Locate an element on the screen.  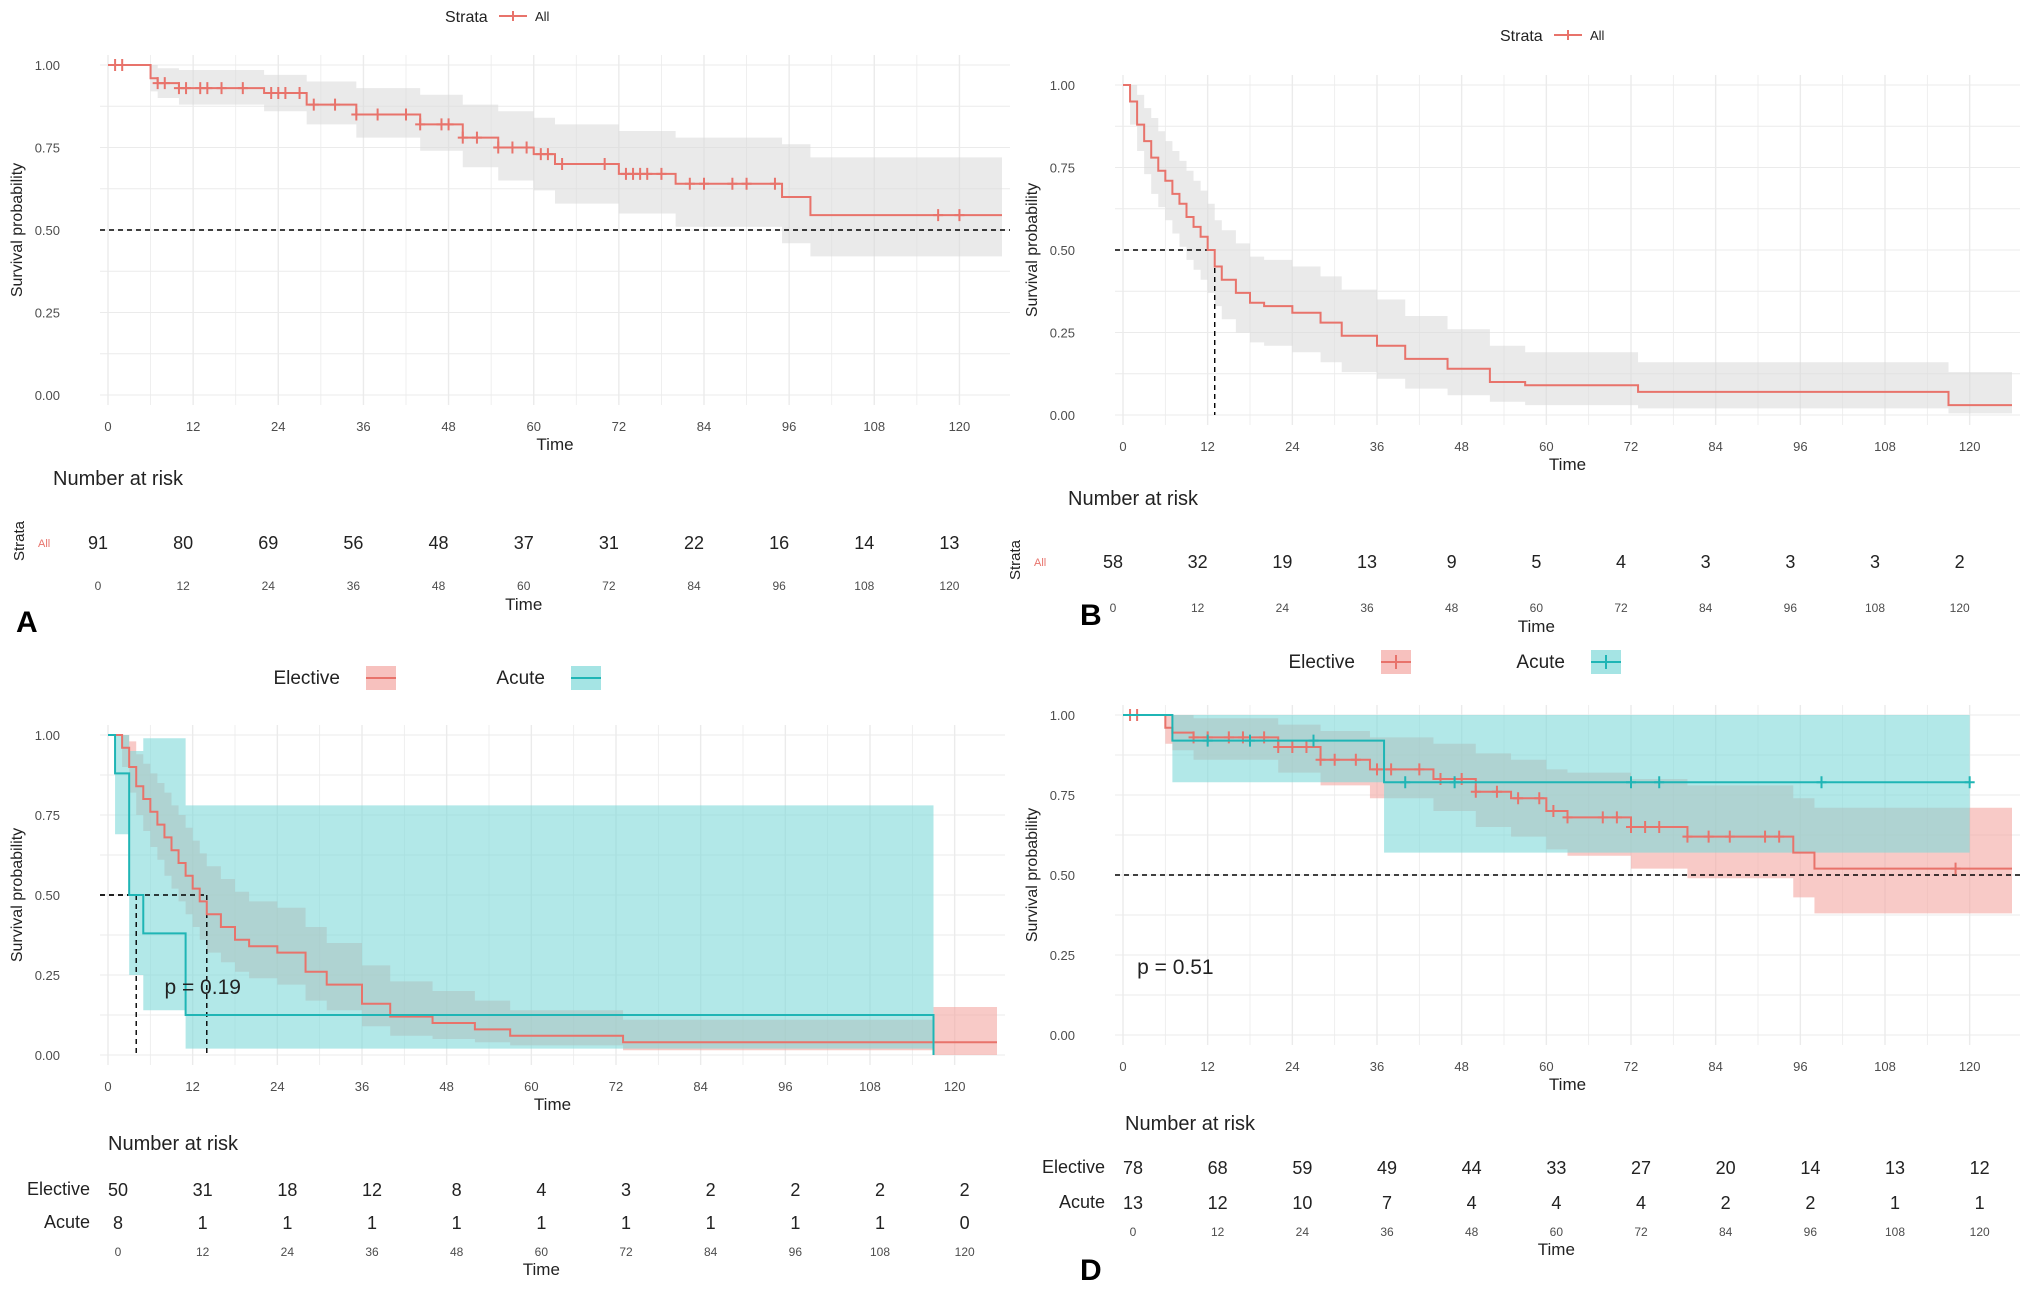
risk-table-cell: 44 is located at coordinates (1472, 1168).